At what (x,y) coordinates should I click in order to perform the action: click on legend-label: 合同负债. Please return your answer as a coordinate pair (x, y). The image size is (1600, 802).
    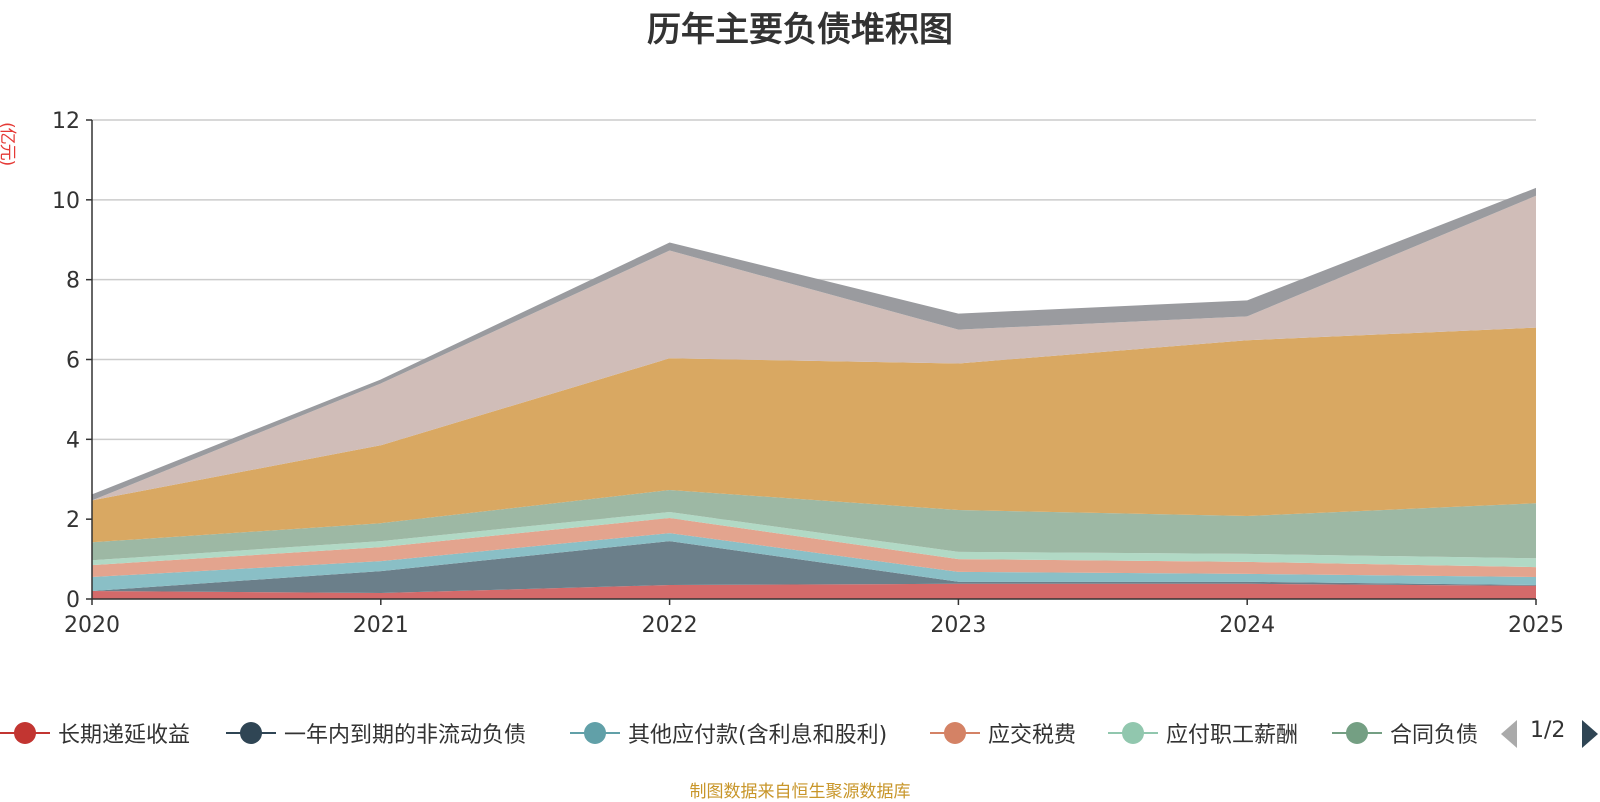
    Looking at the image, I should click on (1434, 735).